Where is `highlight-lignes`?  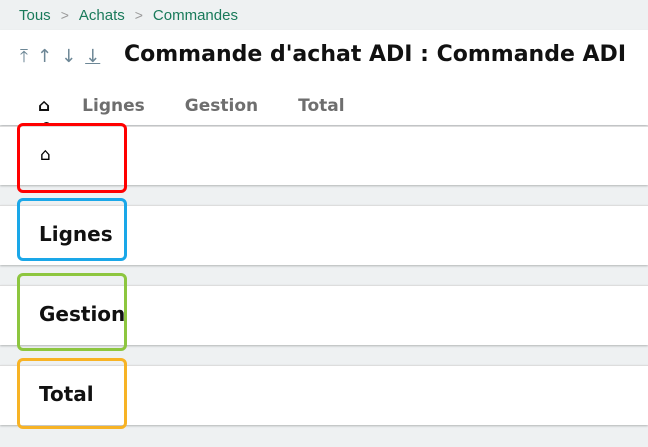 highlight-lignes is located at coordinates (72, 229).